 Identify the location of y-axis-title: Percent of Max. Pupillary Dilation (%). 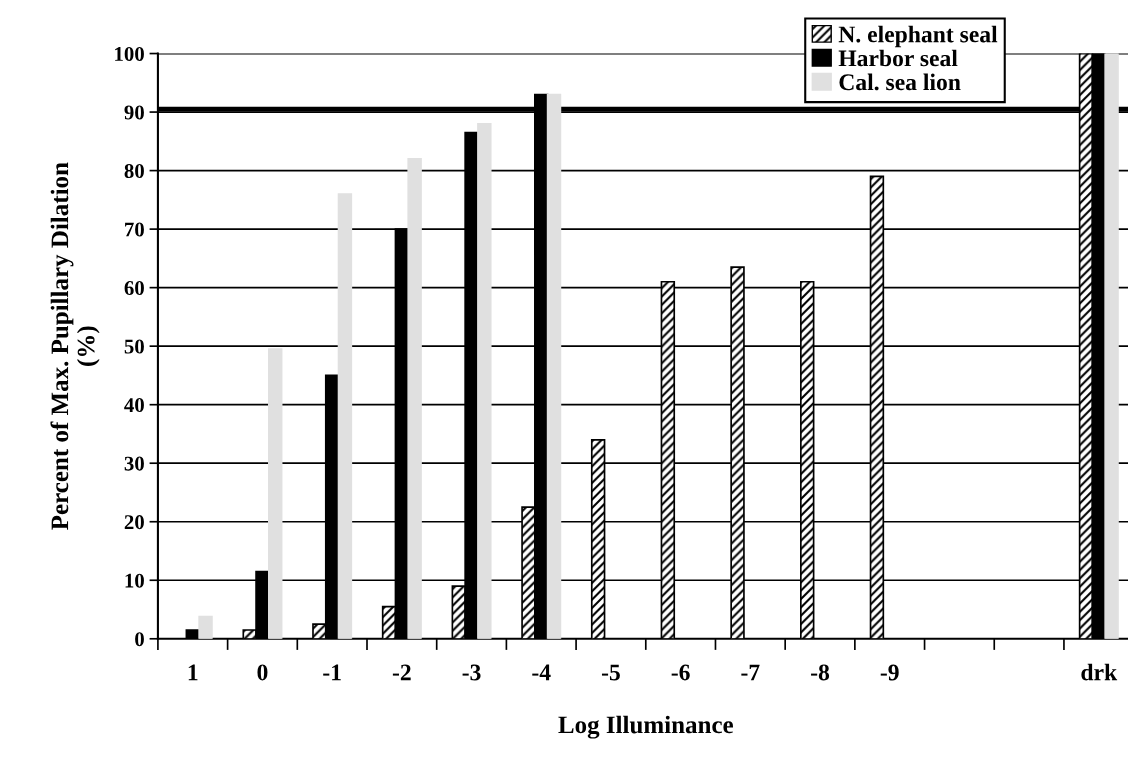
(75, 346).